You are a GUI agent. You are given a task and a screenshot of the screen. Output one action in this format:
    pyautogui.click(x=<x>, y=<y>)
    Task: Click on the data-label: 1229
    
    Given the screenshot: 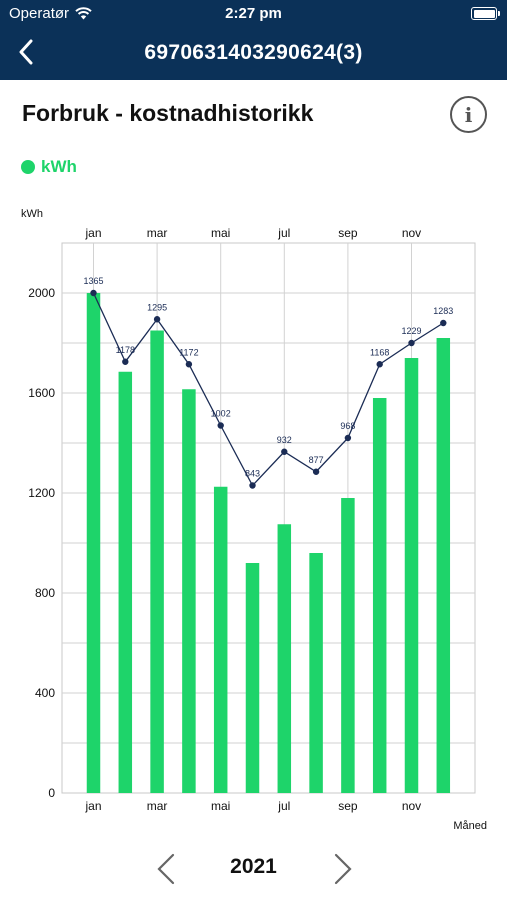 What is the action you would take?
    pyautogui.click(x=411, y=331)
    